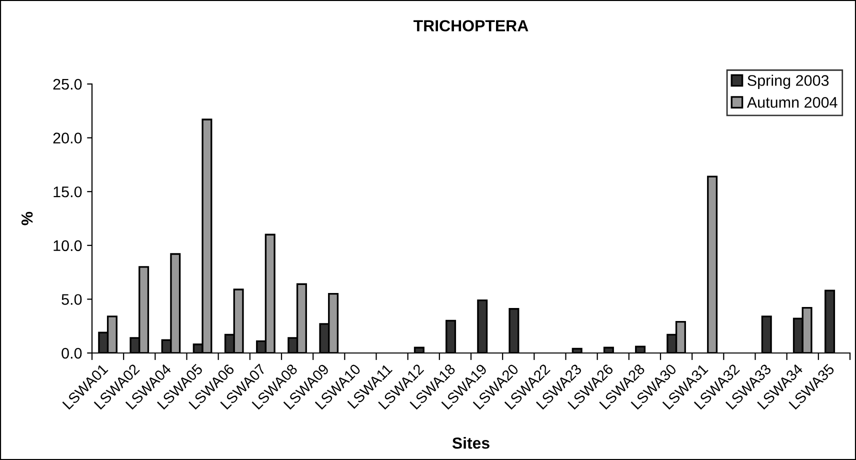 The width and height of the screenshot is (856, 460). What do you see at coordinates (68, 192) in the screenshot?
I see `y-tick-label: 15.0` at bounding box center [68, 192].